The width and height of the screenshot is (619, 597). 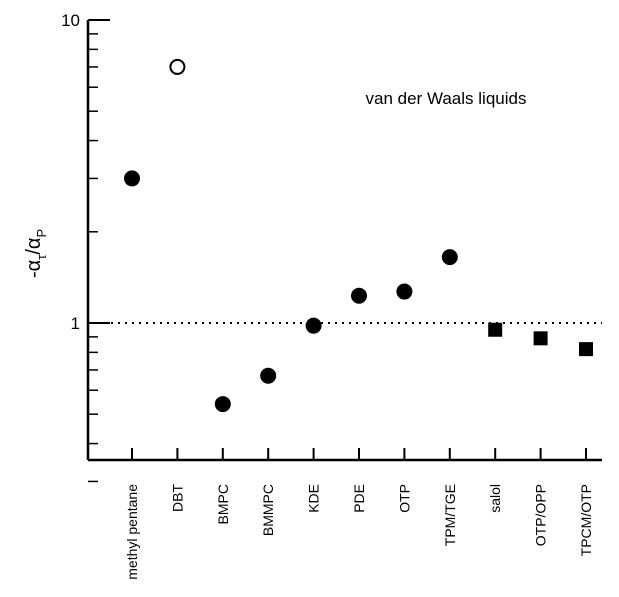 What do you see at coordinates (132, 532) in the screenshot?
I see `x-tick-label: methyl pentane` at bounding box center [132, 532].